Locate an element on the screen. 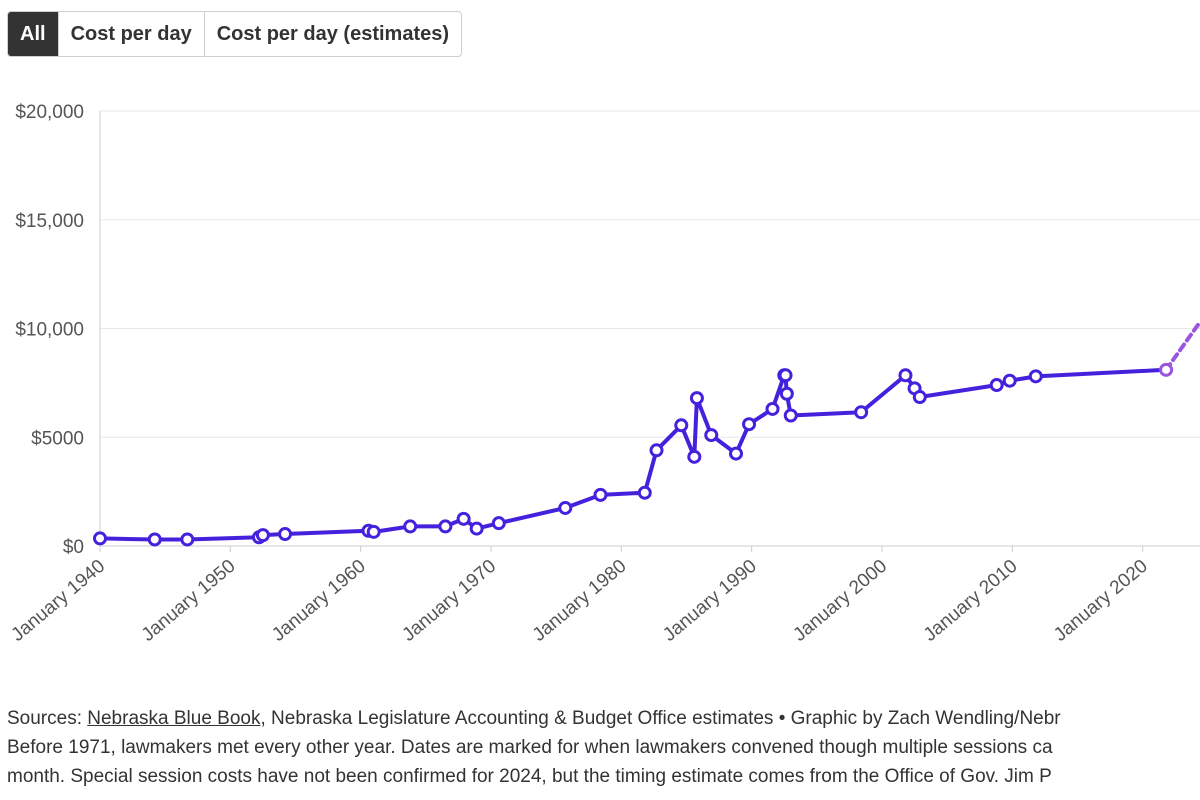 Image resolution: width=1200 pixels, height=800 pixels. y-tick-label: $10,000 is located at coordinates (49, 330).